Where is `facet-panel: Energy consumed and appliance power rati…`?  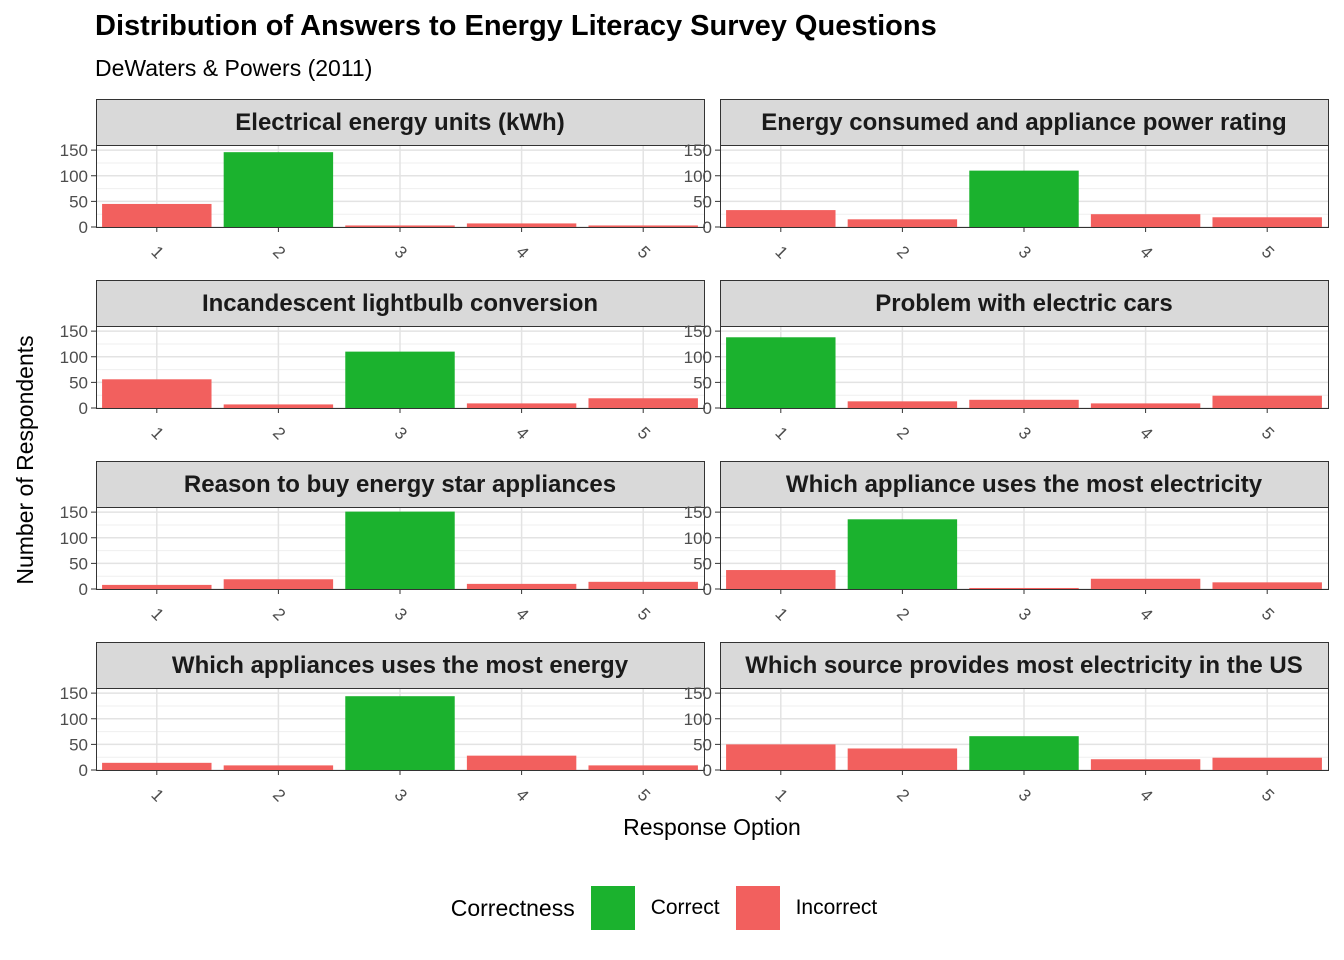
facet-panel: Energy consumed and appliance power rati… is located at coordinates (1006, 180).